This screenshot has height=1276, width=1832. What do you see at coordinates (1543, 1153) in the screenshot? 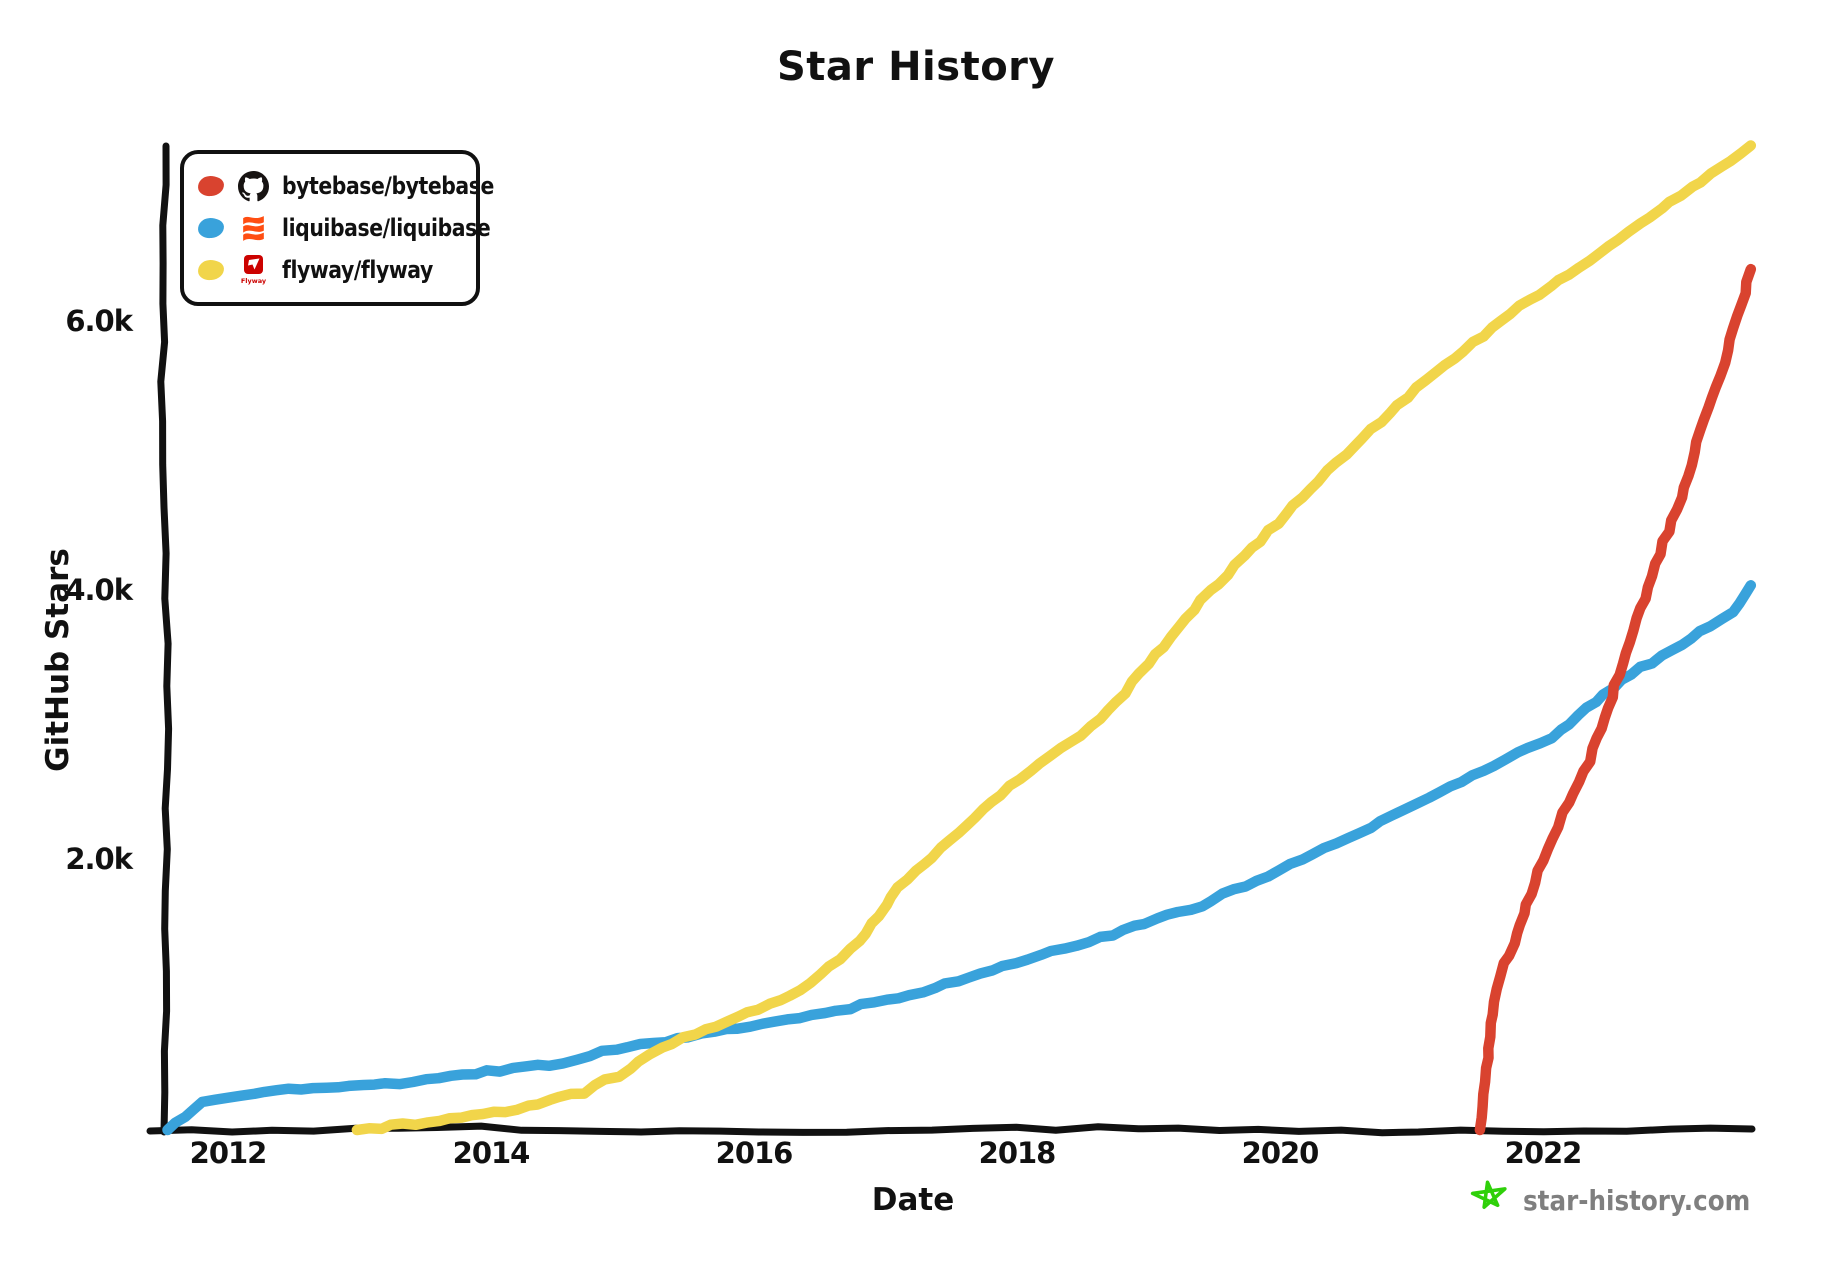
I see `x-tick-label-2022: 2022` at bounding box center [1543, 1153].